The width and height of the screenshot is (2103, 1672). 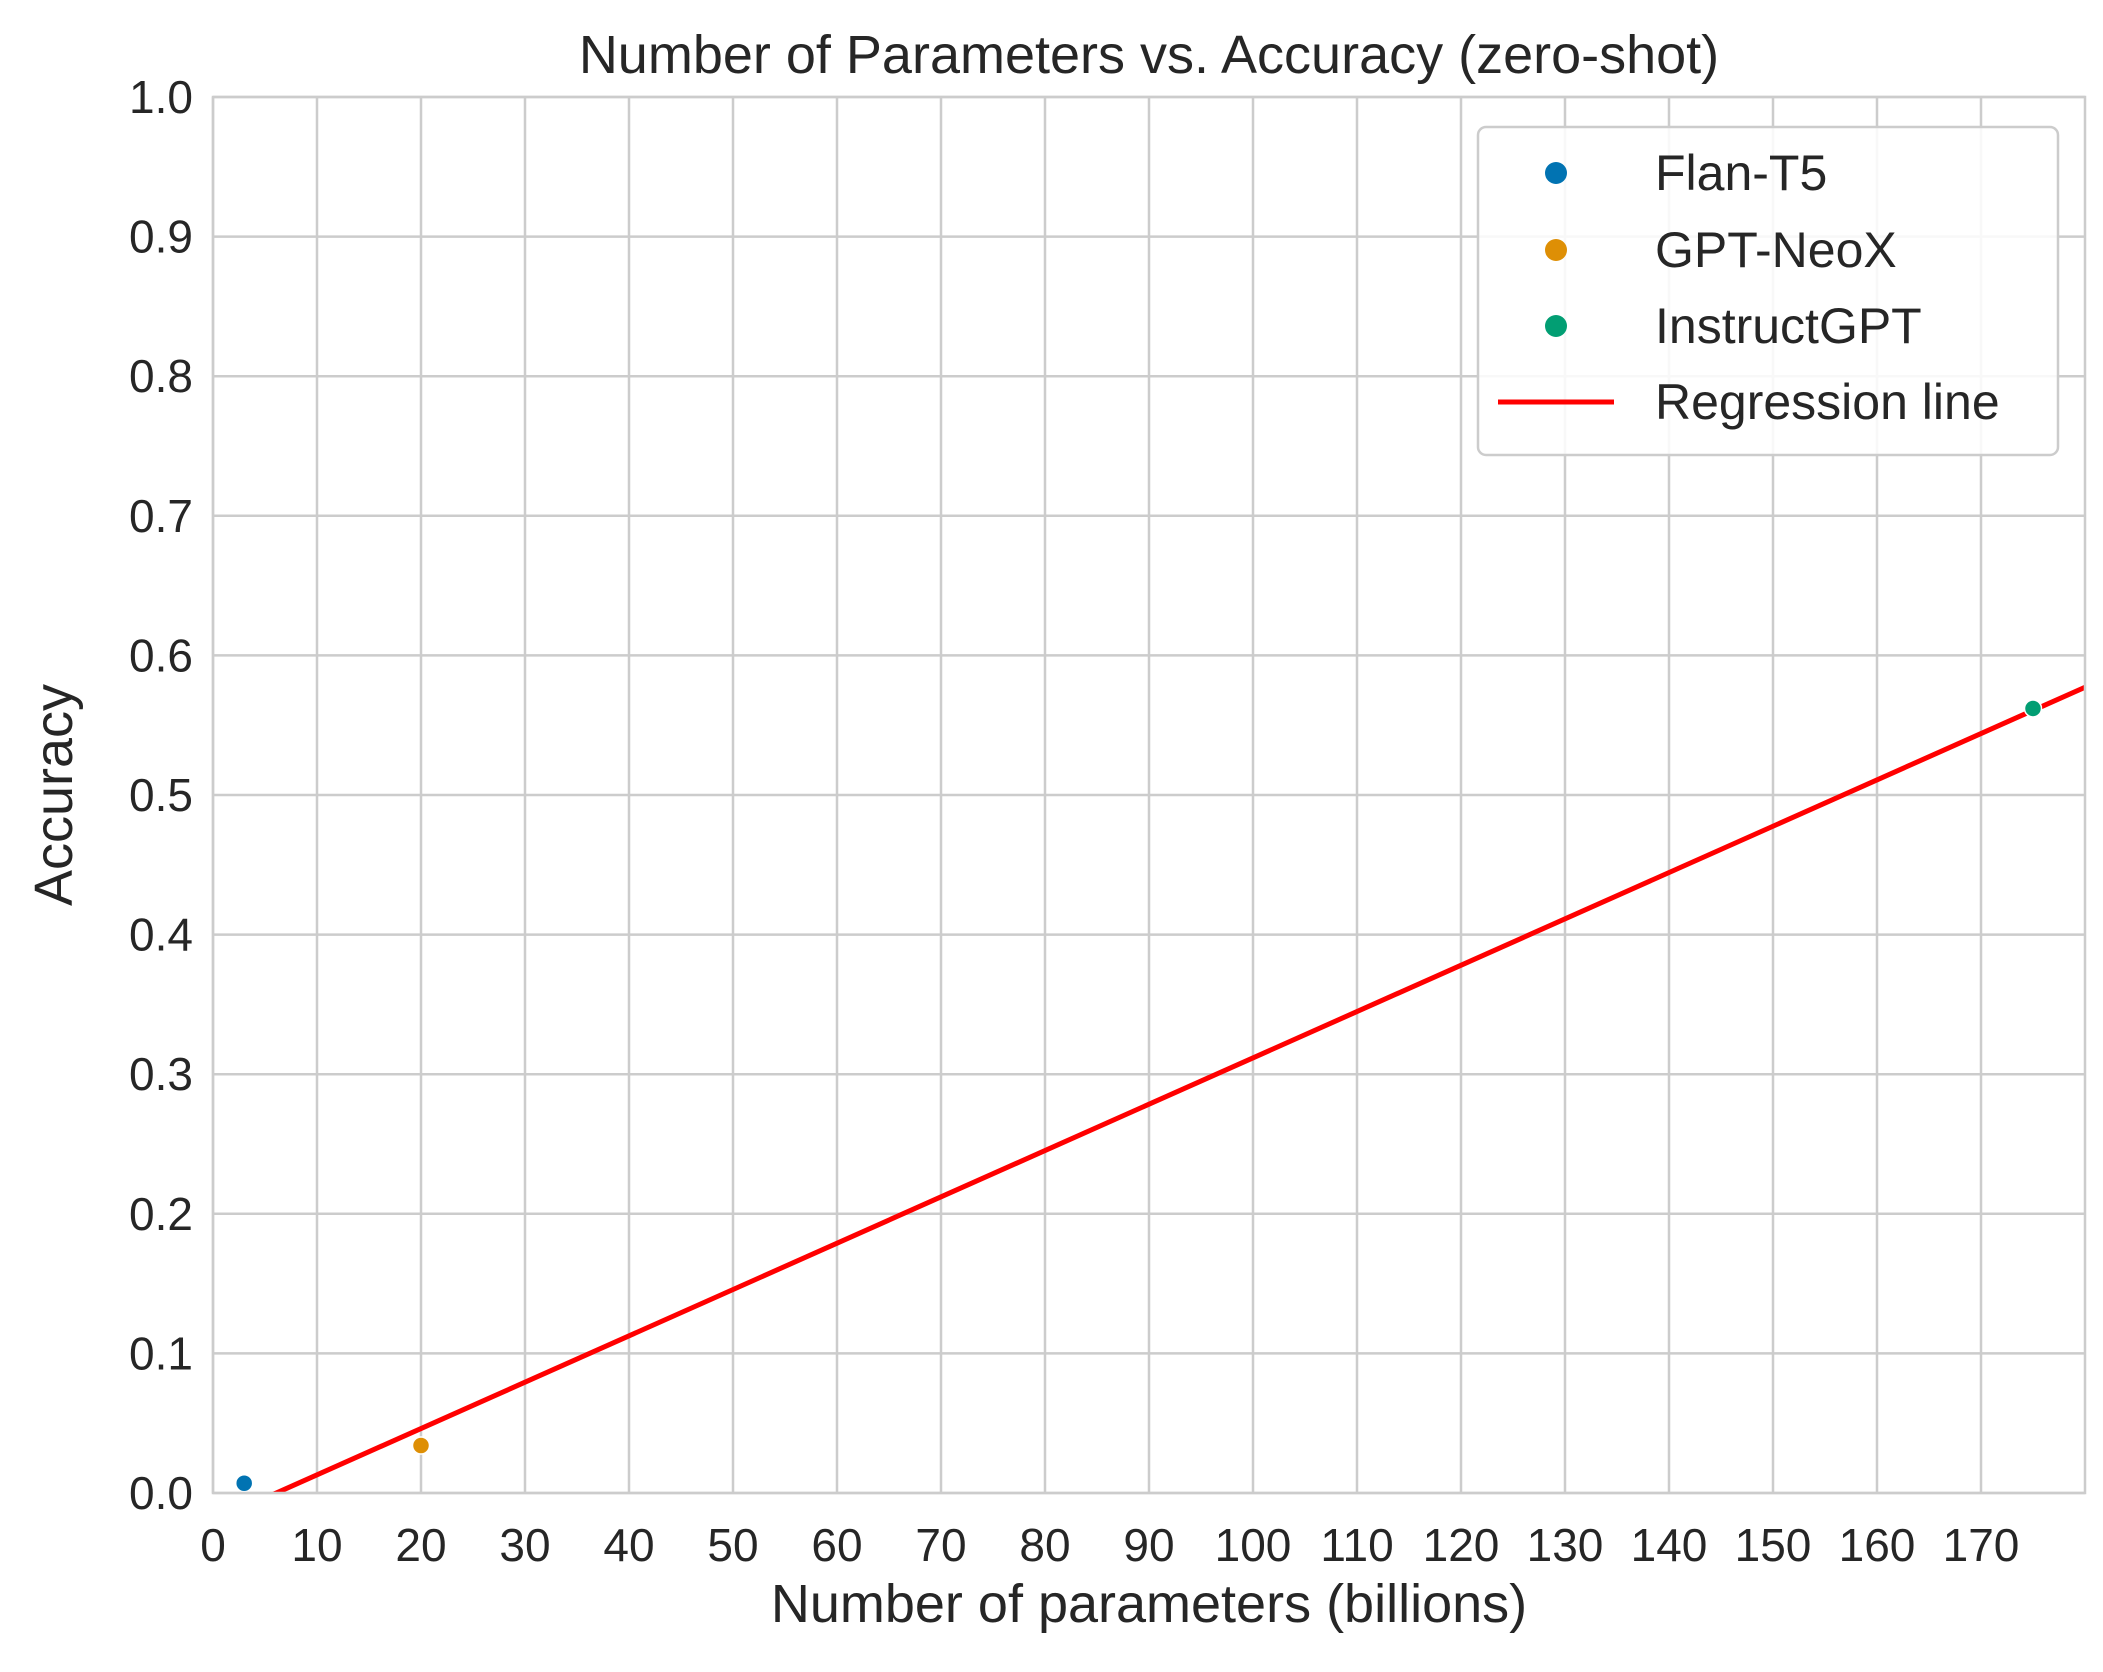 I want to click on x-tick-label: 170, so click(x=1981, y=1545).